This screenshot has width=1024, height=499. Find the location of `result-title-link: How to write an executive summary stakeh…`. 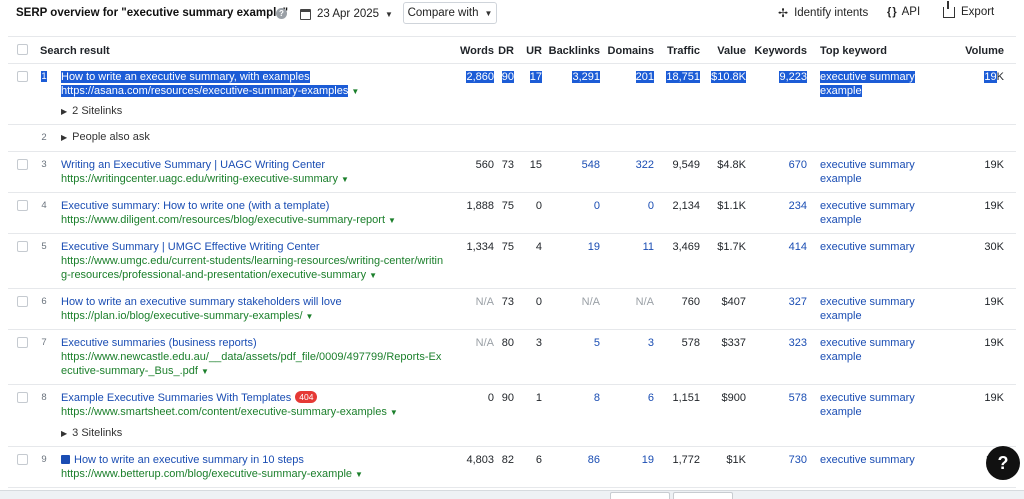

result-title-link: How to write an executive summary stakeh… is located at coordinates (201, 302).